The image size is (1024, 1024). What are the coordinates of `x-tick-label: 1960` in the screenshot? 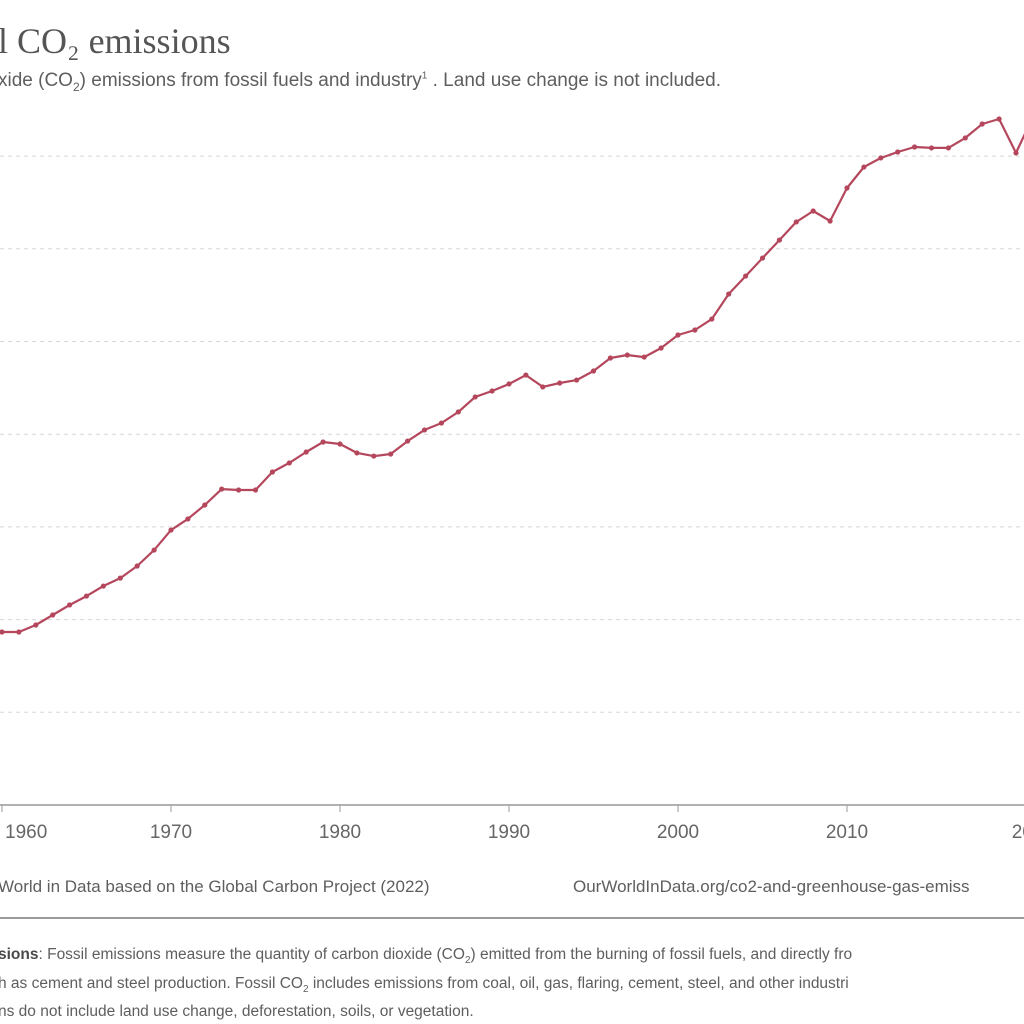 It's located at (26, 832).